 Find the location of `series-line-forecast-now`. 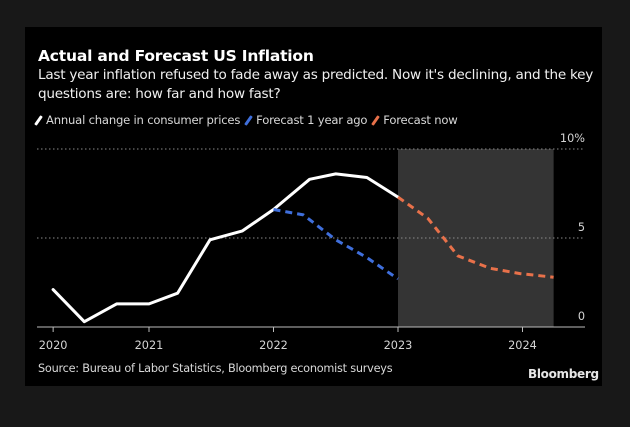

series-line-forecast-now is located at coordinates (475, 237).